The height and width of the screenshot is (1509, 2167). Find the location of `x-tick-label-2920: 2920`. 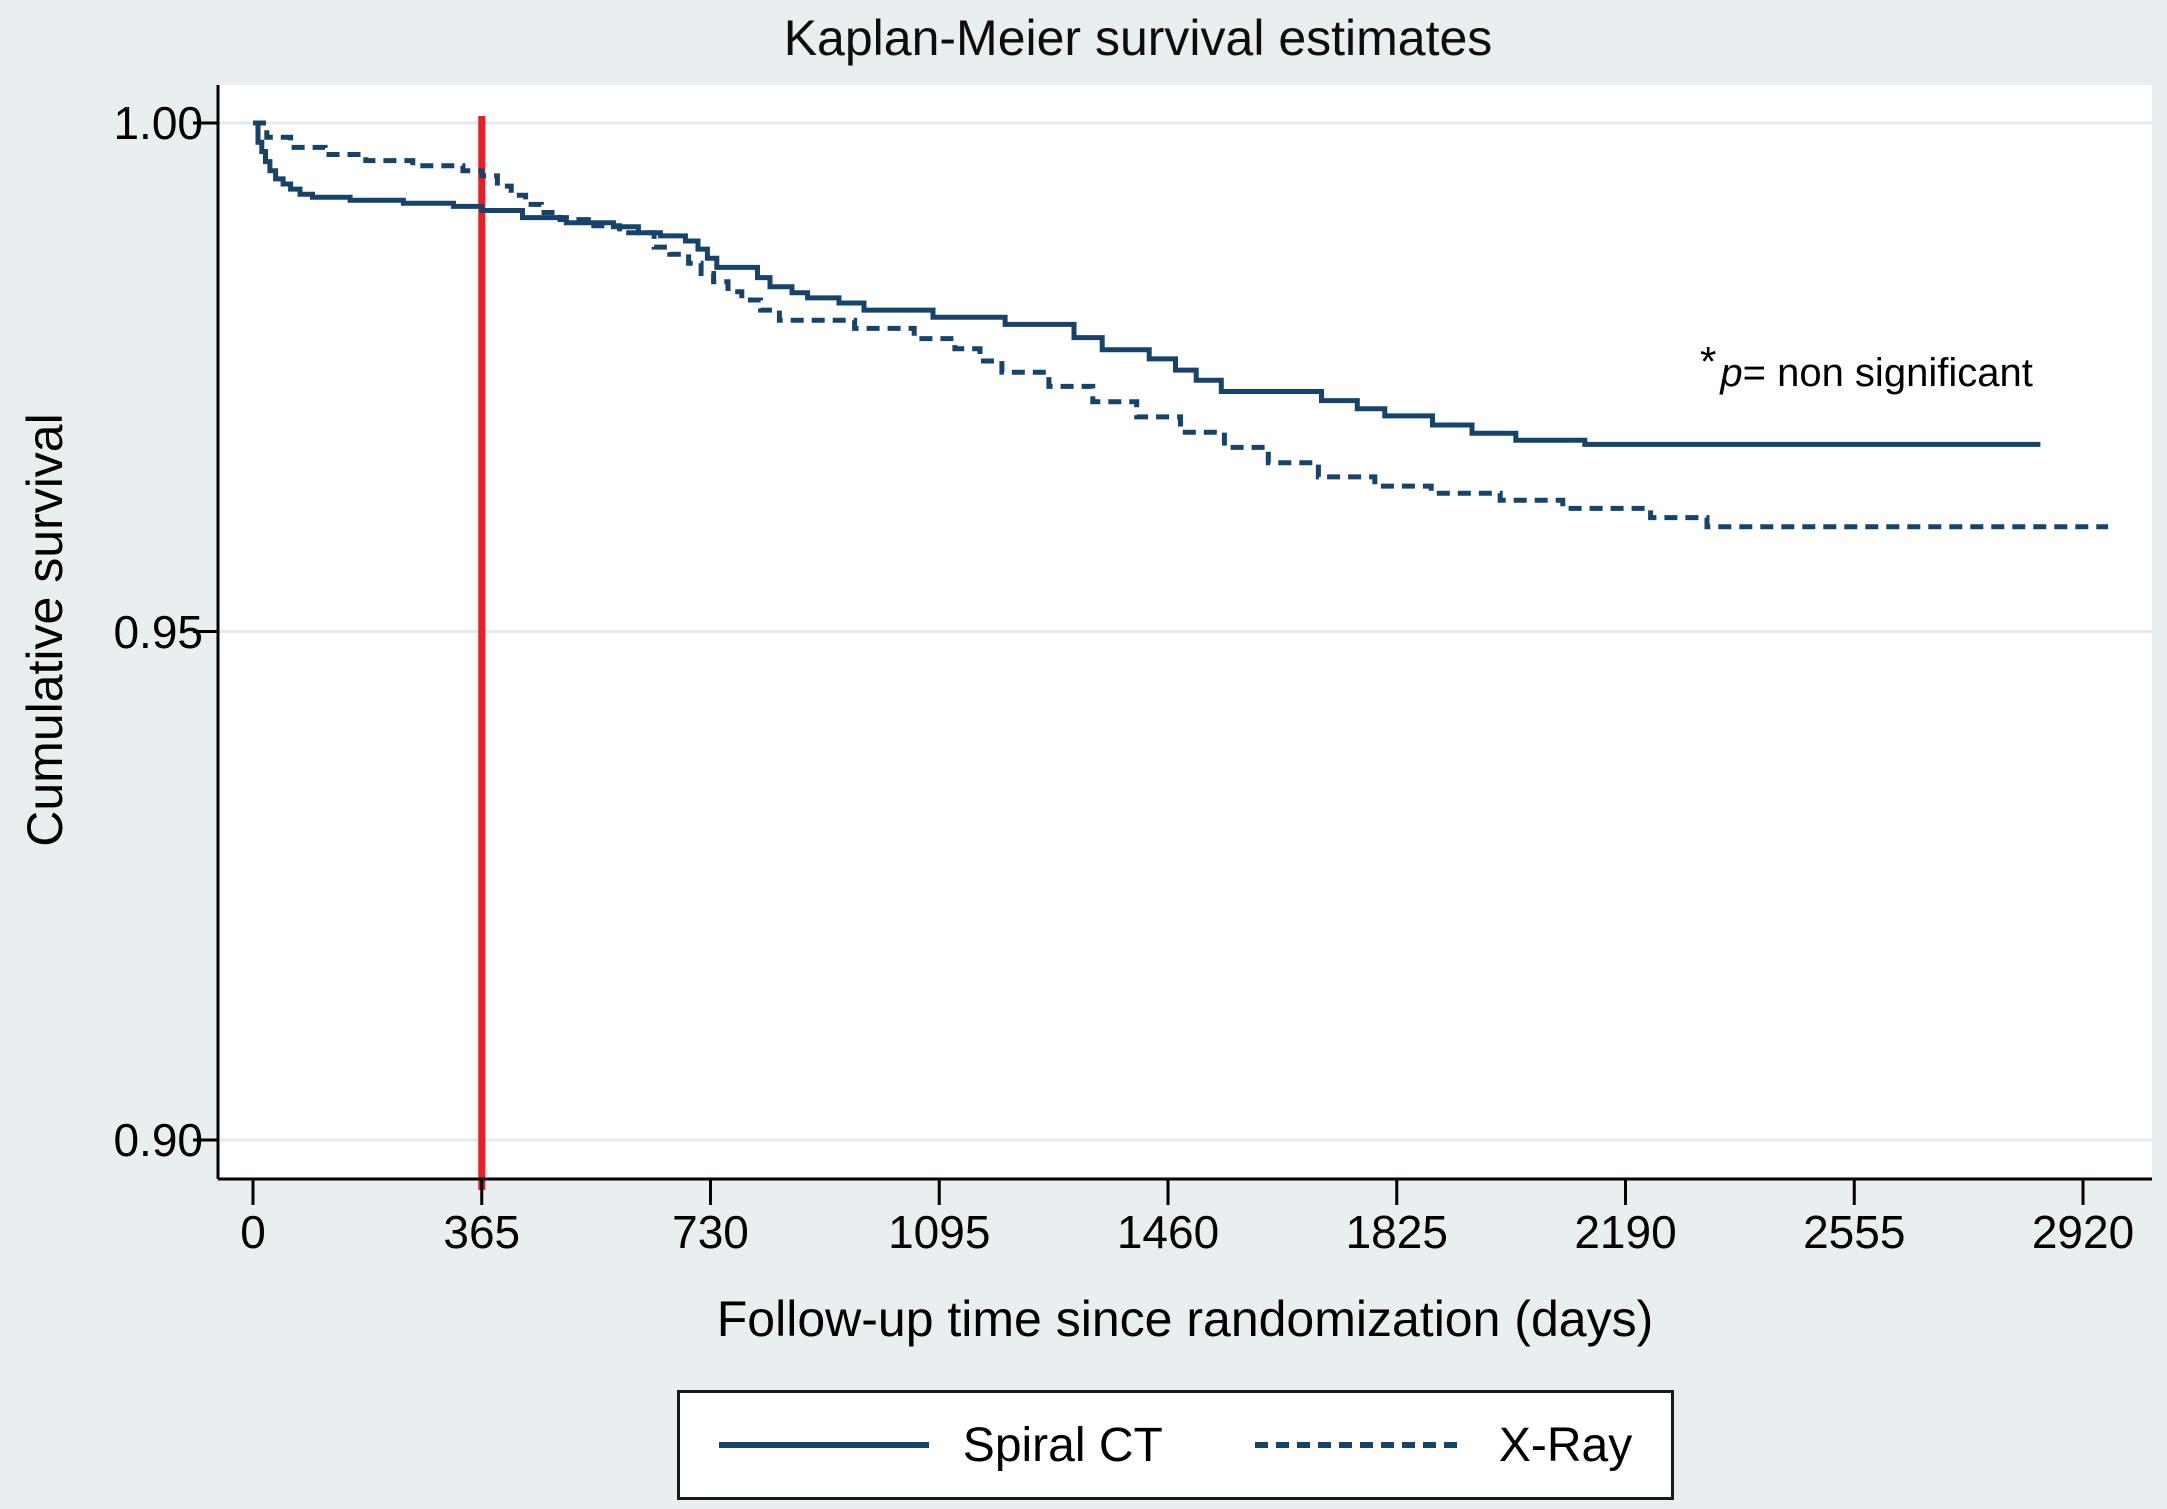

x-tick-label-2920: 2920 is located at coordinates (2083, 1232).